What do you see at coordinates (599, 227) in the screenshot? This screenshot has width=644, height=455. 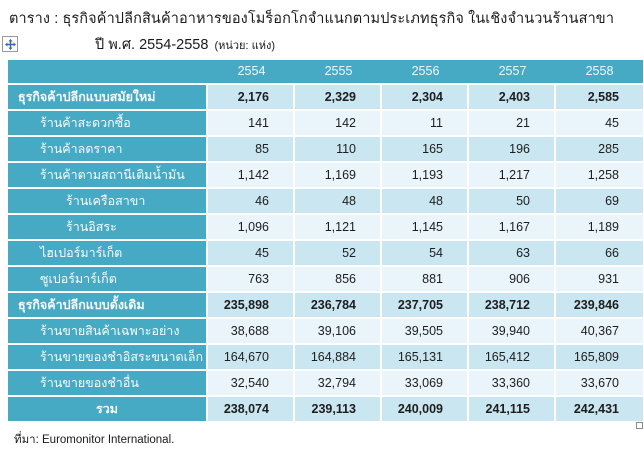 I see `value-cell: 1,189` at bounding box center [599, 227].